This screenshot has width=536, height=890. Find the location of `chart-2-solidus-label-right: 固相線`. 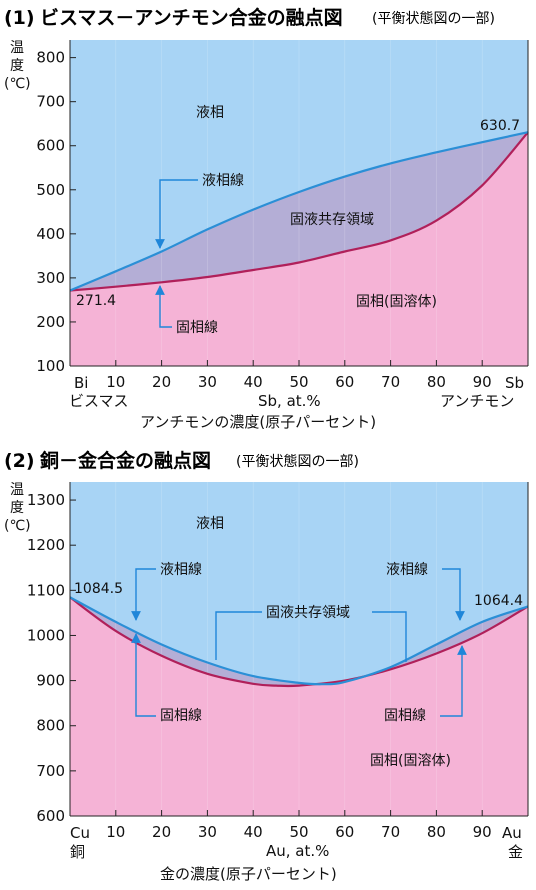

chart-2-solidus-label-right: 固相線 is located at coordinates (405, 716).